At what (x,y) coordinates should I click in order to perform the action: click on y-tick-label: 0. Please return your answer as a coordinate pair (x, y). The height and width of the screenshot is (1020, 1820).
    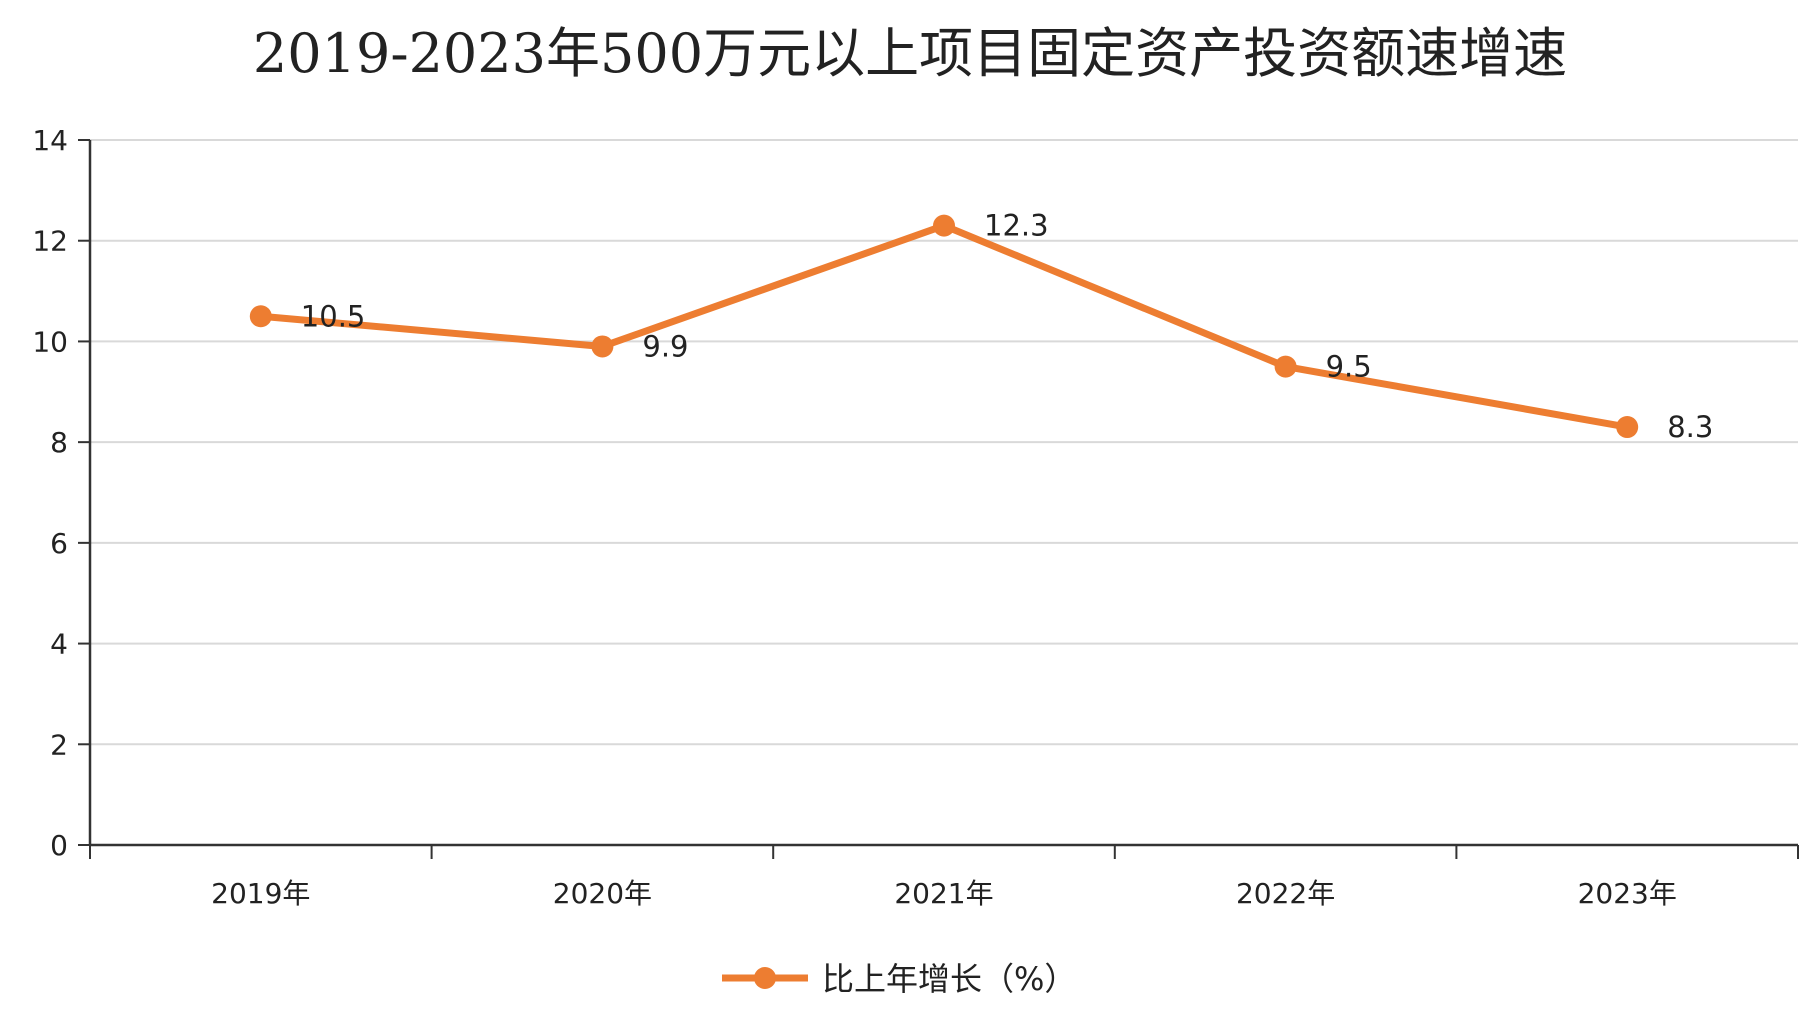
    Looking at the image, I should click on (59, 845).